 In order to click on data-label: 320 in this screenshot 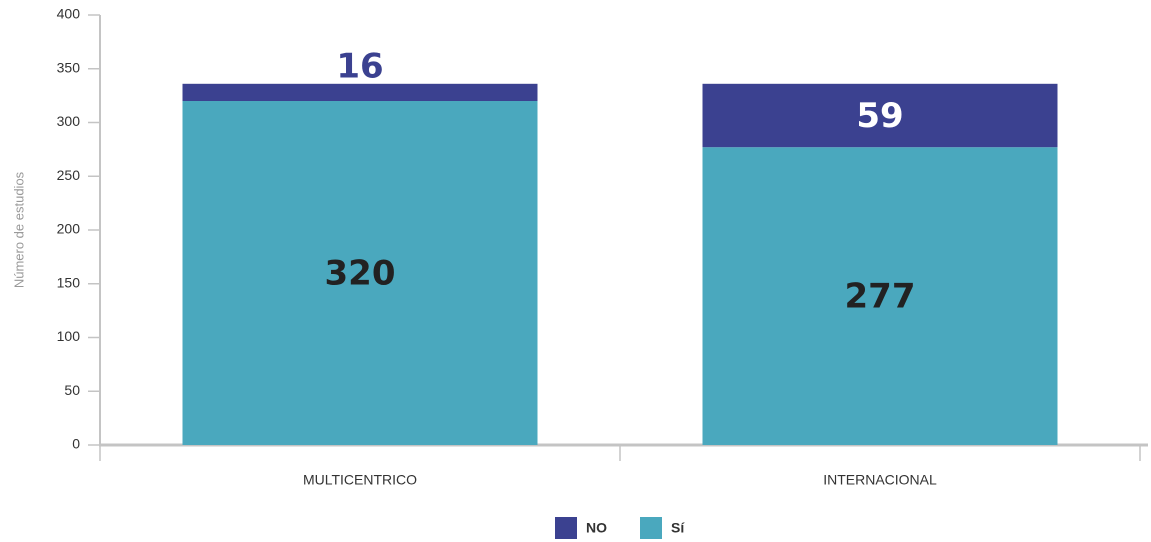, I will do `click(360, 274)`.